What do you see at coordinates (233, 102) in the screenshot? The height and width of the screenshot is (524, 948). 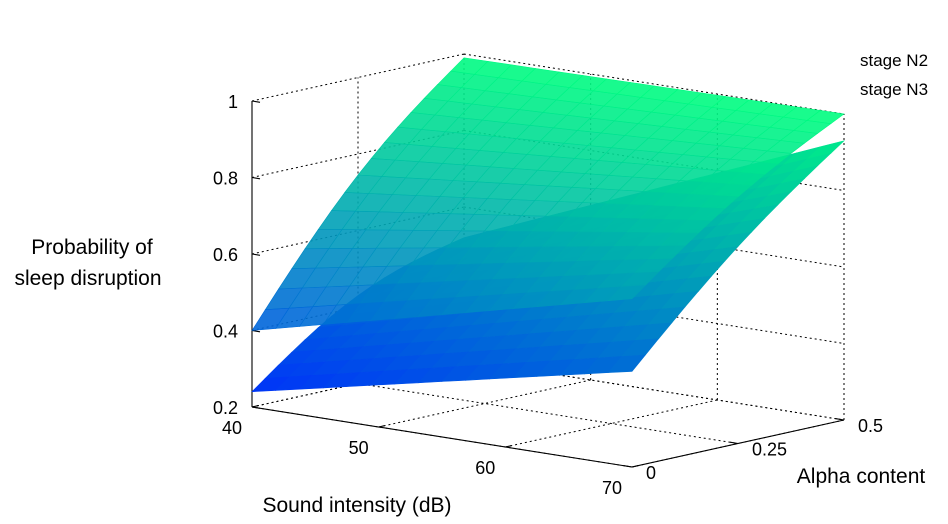 I see `z-tick-label: 1` at bounding box center [233, 102].